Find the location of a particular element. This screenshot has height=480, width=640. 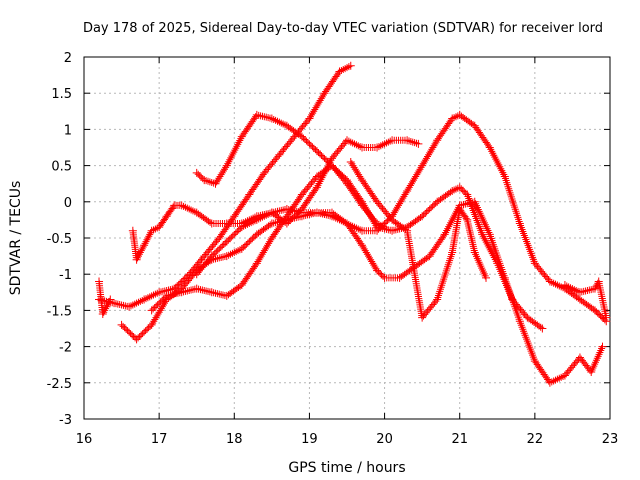

y-tick-label: -2.5 is located at coordinates (59, 384).